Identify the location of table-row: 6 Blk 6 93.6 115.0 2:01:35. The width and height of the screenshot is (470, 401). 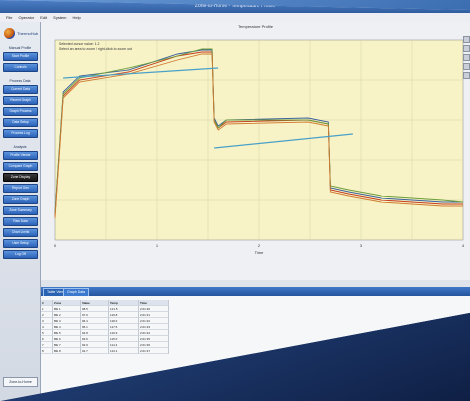
(126, 339).